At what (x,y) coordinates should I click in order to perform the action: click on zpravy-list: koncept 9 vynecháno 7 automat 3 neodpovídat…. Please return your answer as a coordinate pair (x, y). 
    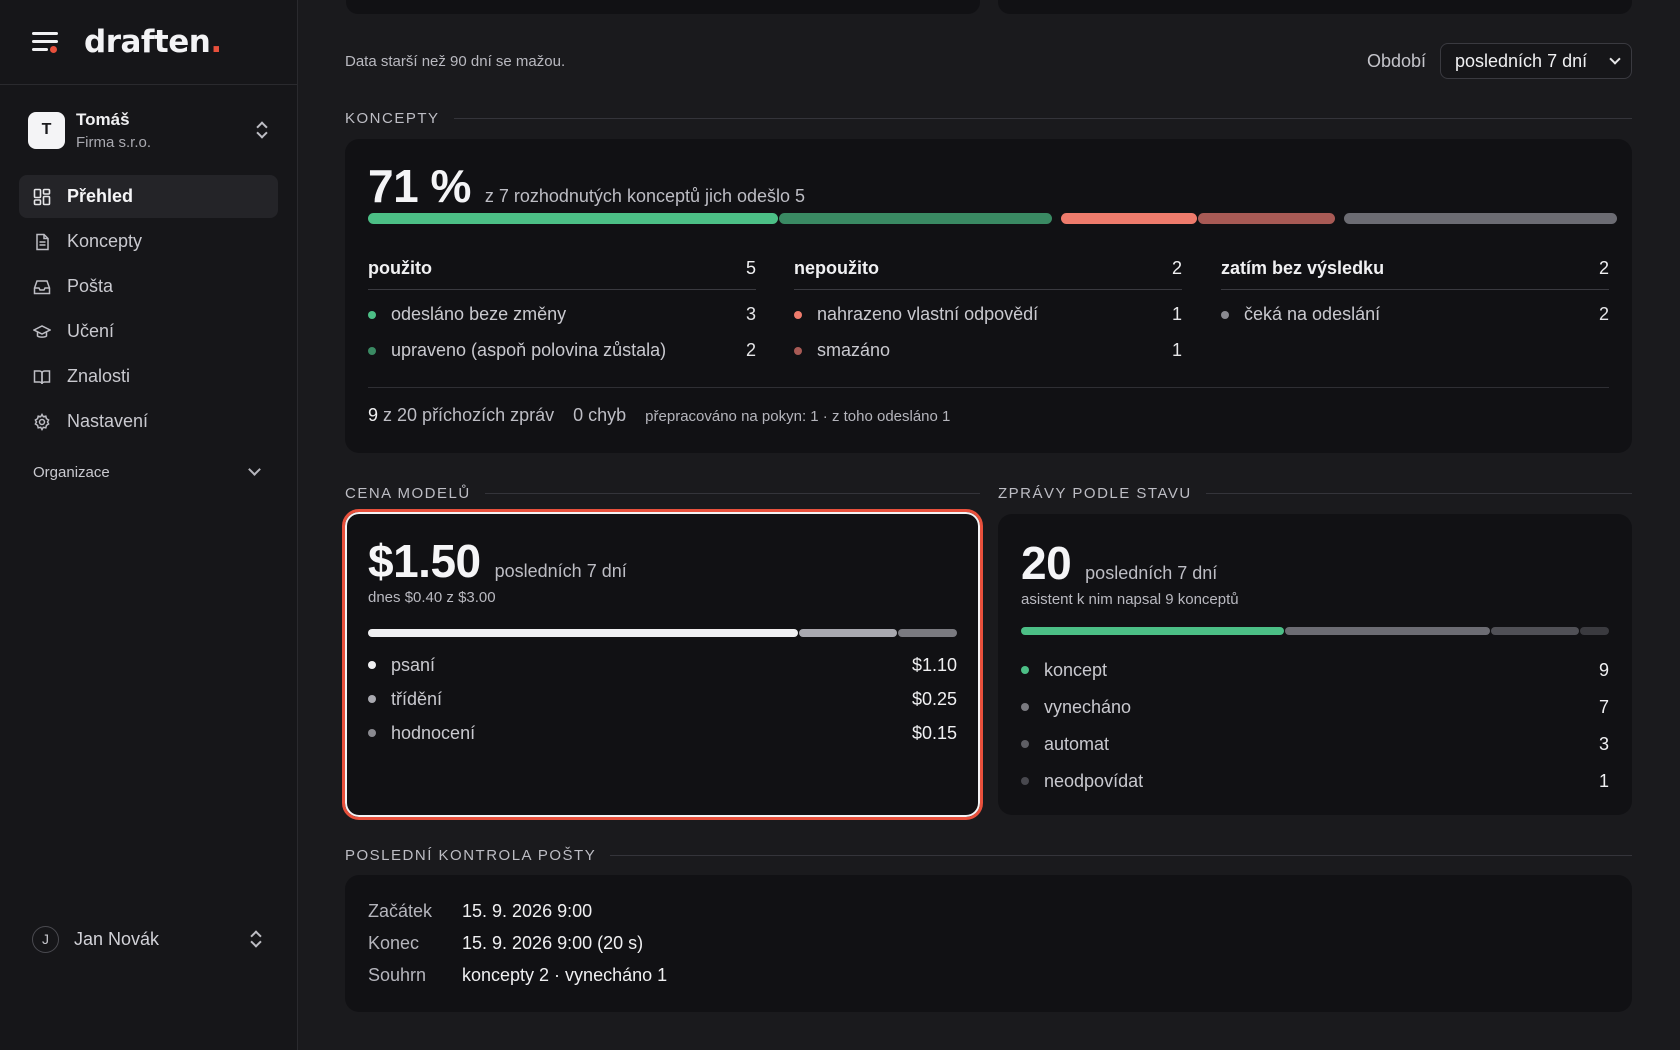
    Looking at the image, I should click on (1315, 725).